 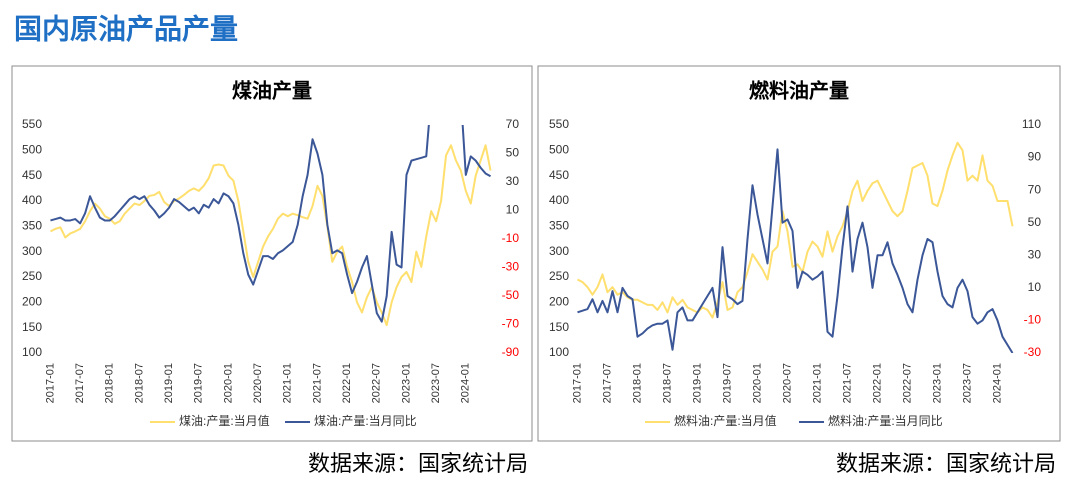 What do you see at coordinates (126, 28) in the screenshot?
I see `page-title: 国内原油产品产量` at bounding box center [126, 28].